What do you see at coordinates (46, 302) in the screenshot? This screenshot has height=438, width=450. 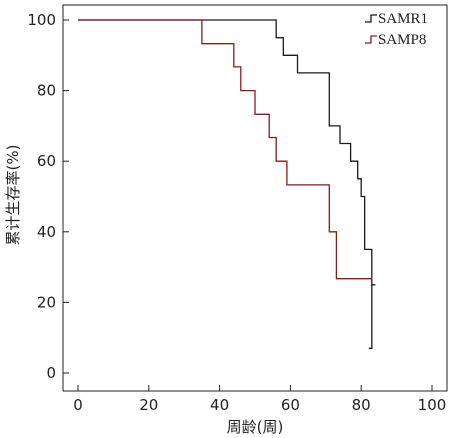 I see `y-tick-label: 20` at bounding box center [46, 302].